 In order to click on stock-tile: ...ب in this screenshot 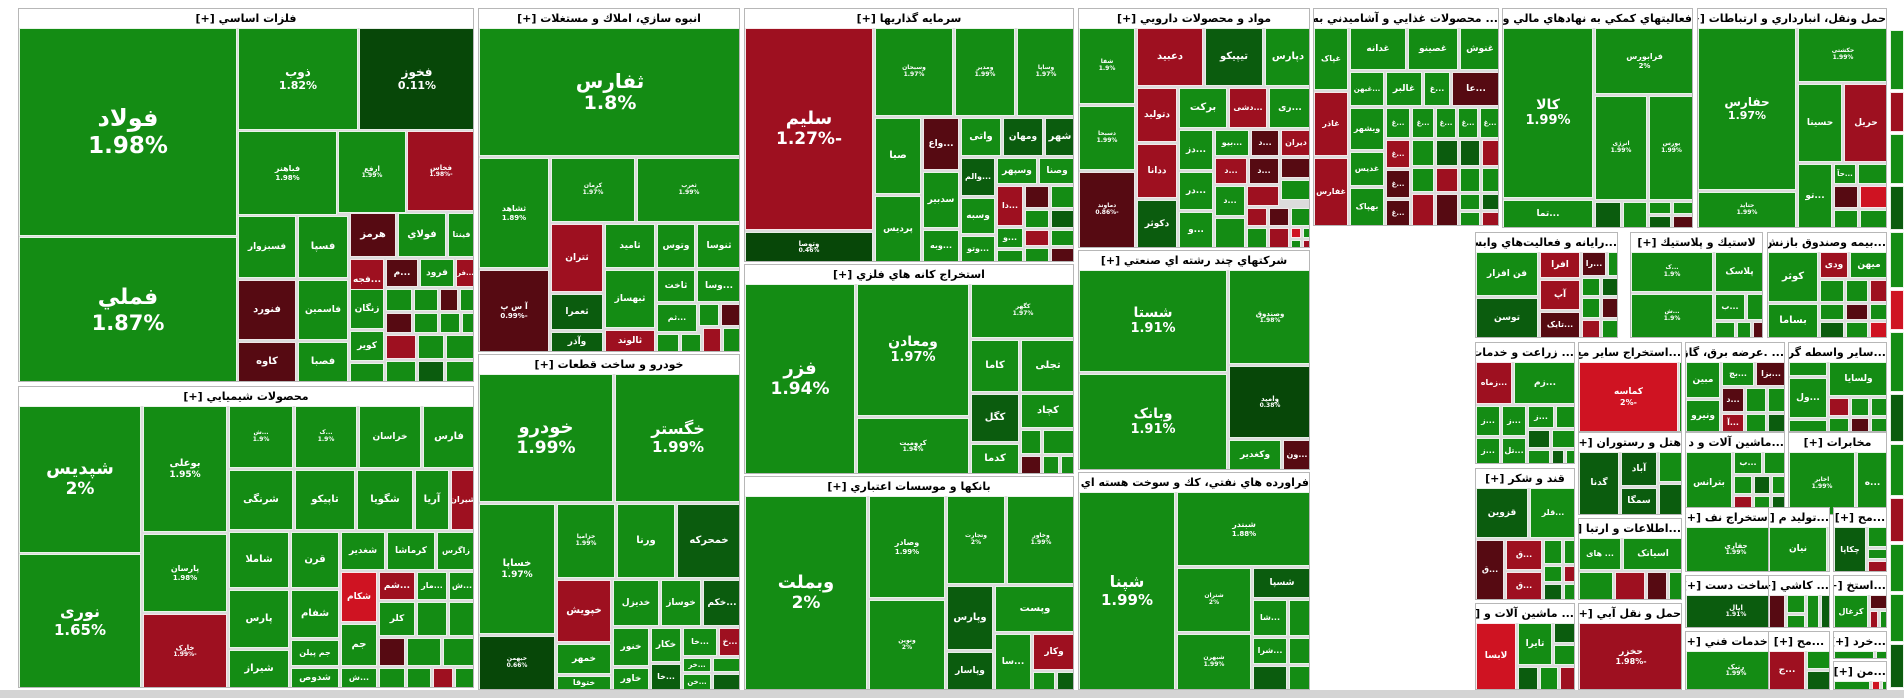, I will do `click(1730, 307)`.